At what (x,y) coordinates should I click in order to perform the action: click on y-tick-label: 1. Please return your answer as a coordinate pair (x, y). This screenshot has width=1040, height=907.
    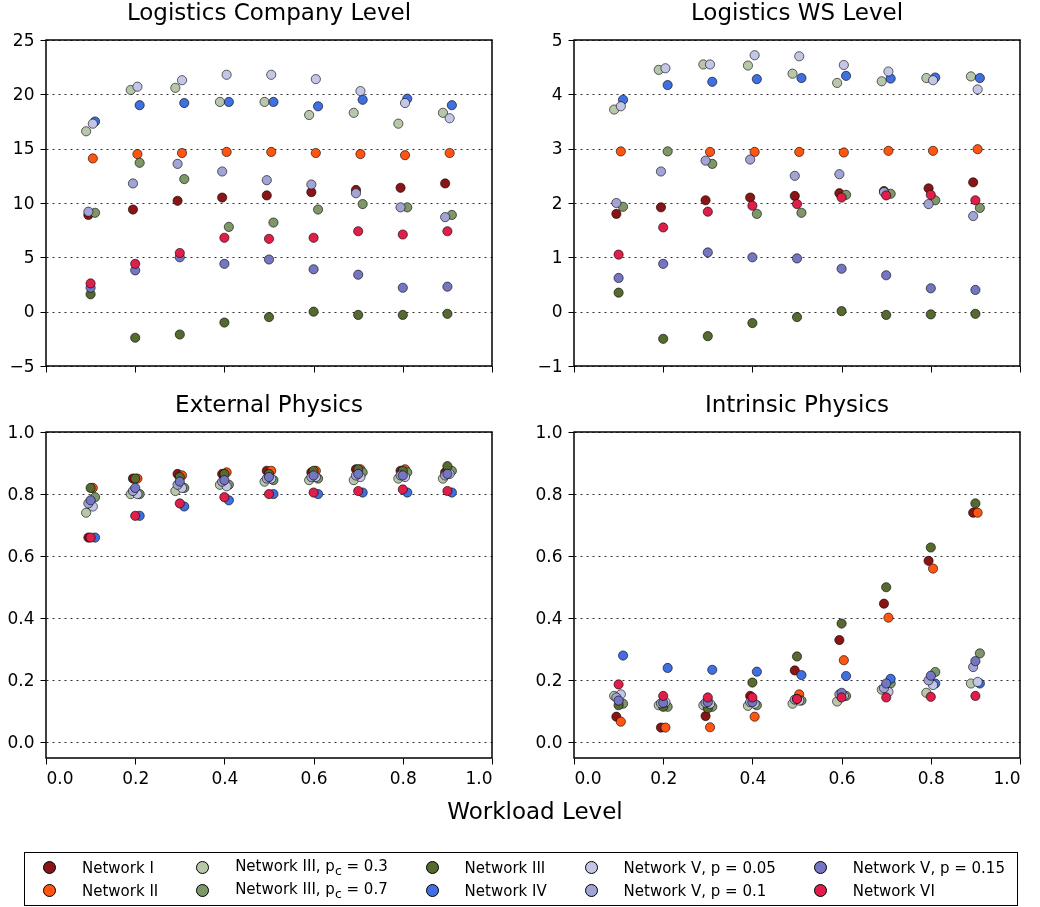
    Looking at the image, I should click on (557, 256).